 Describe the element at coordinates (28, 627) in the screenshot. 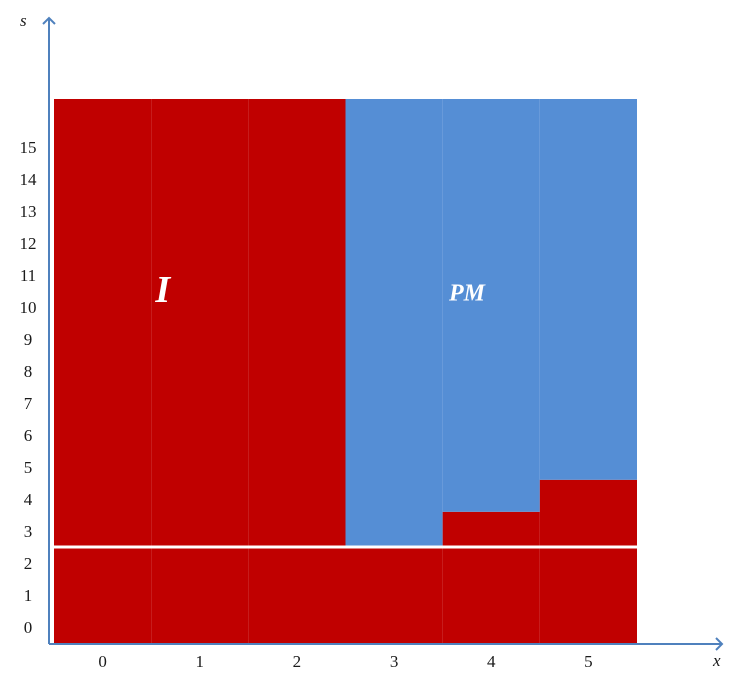

I see `y-tick-label-0: 0` at that location.